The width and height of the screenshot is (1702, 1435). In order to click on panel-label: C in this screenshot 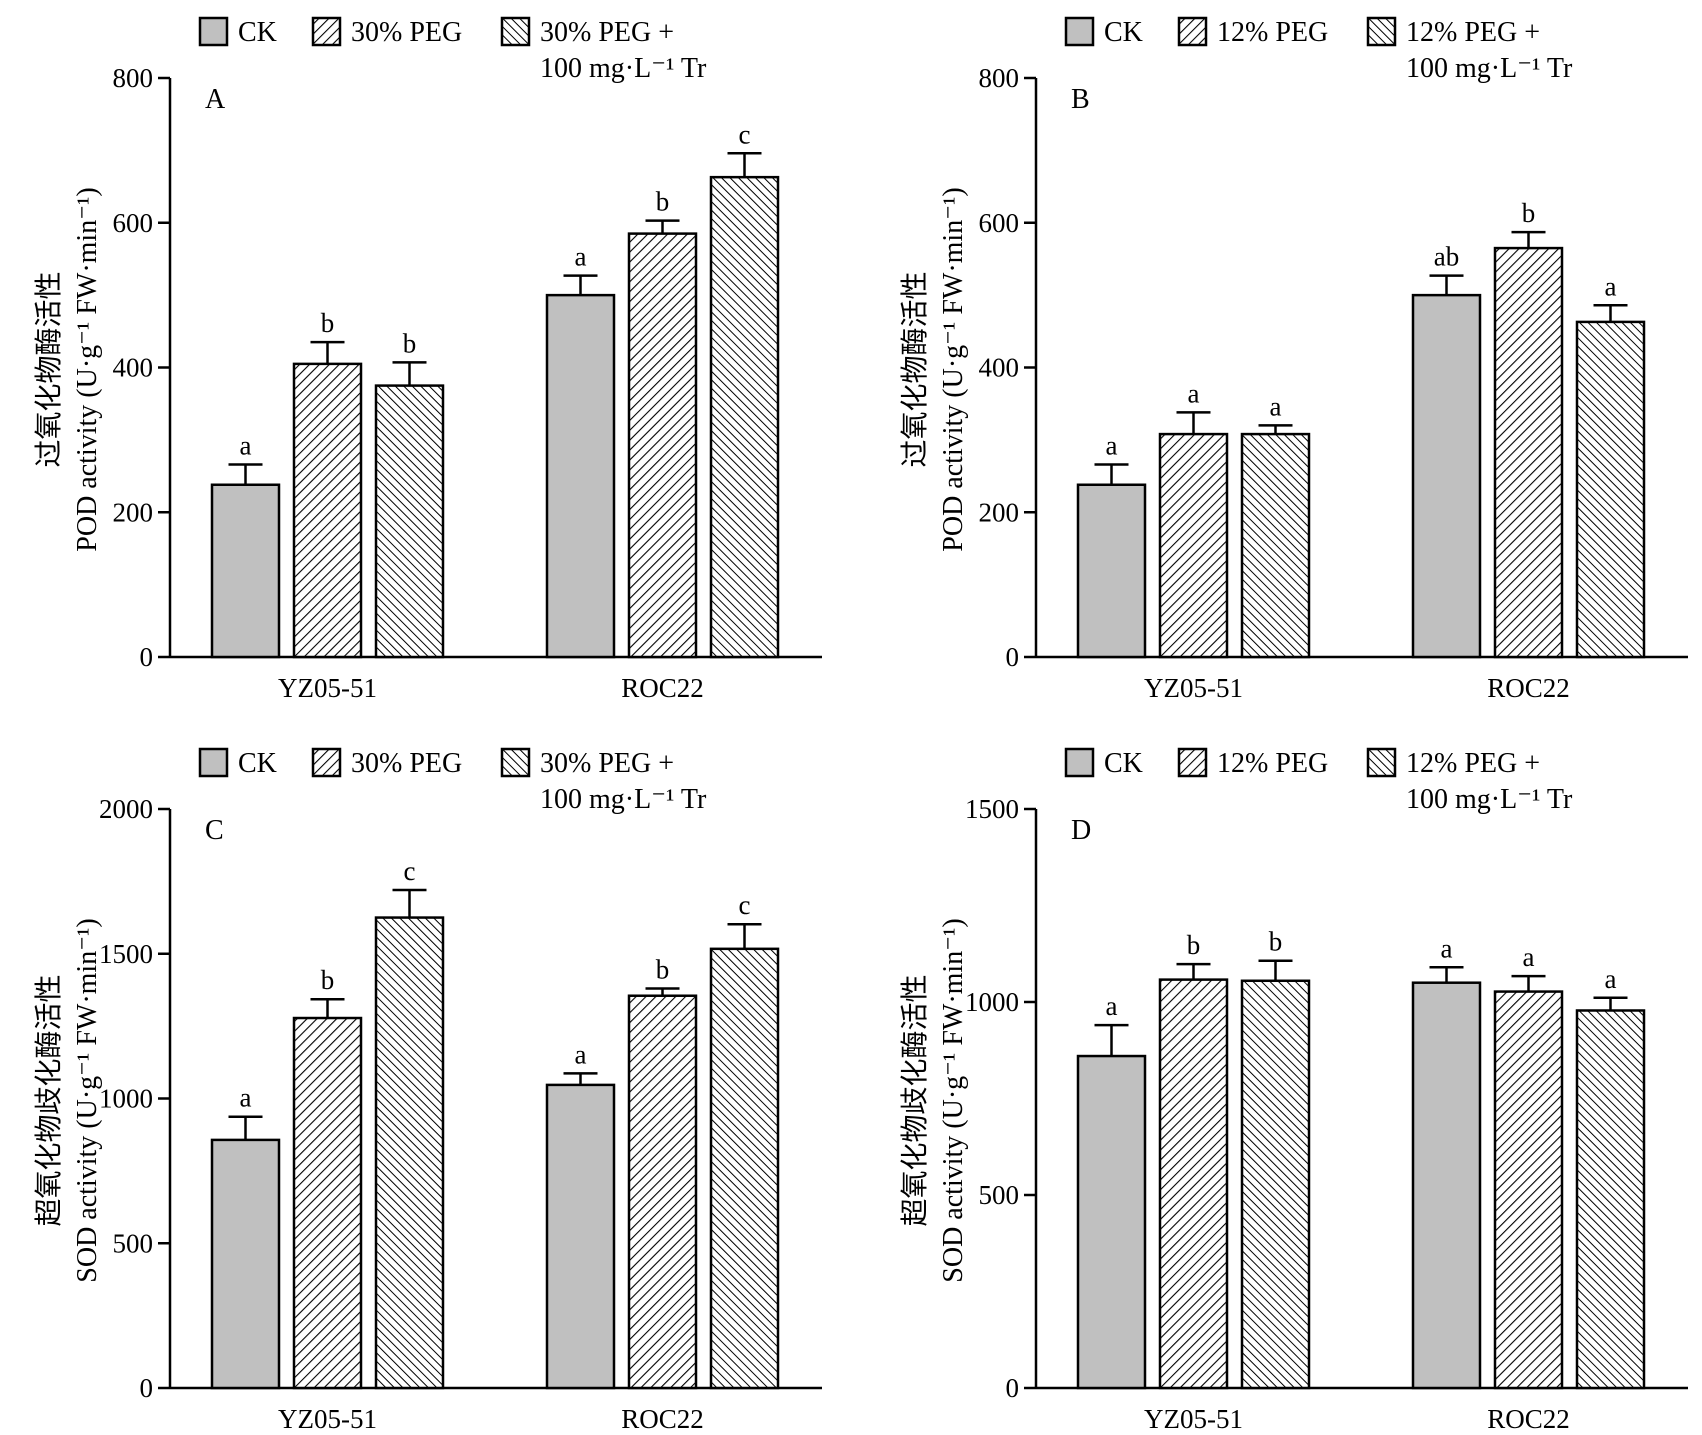, I will do `click(214, 830)`.